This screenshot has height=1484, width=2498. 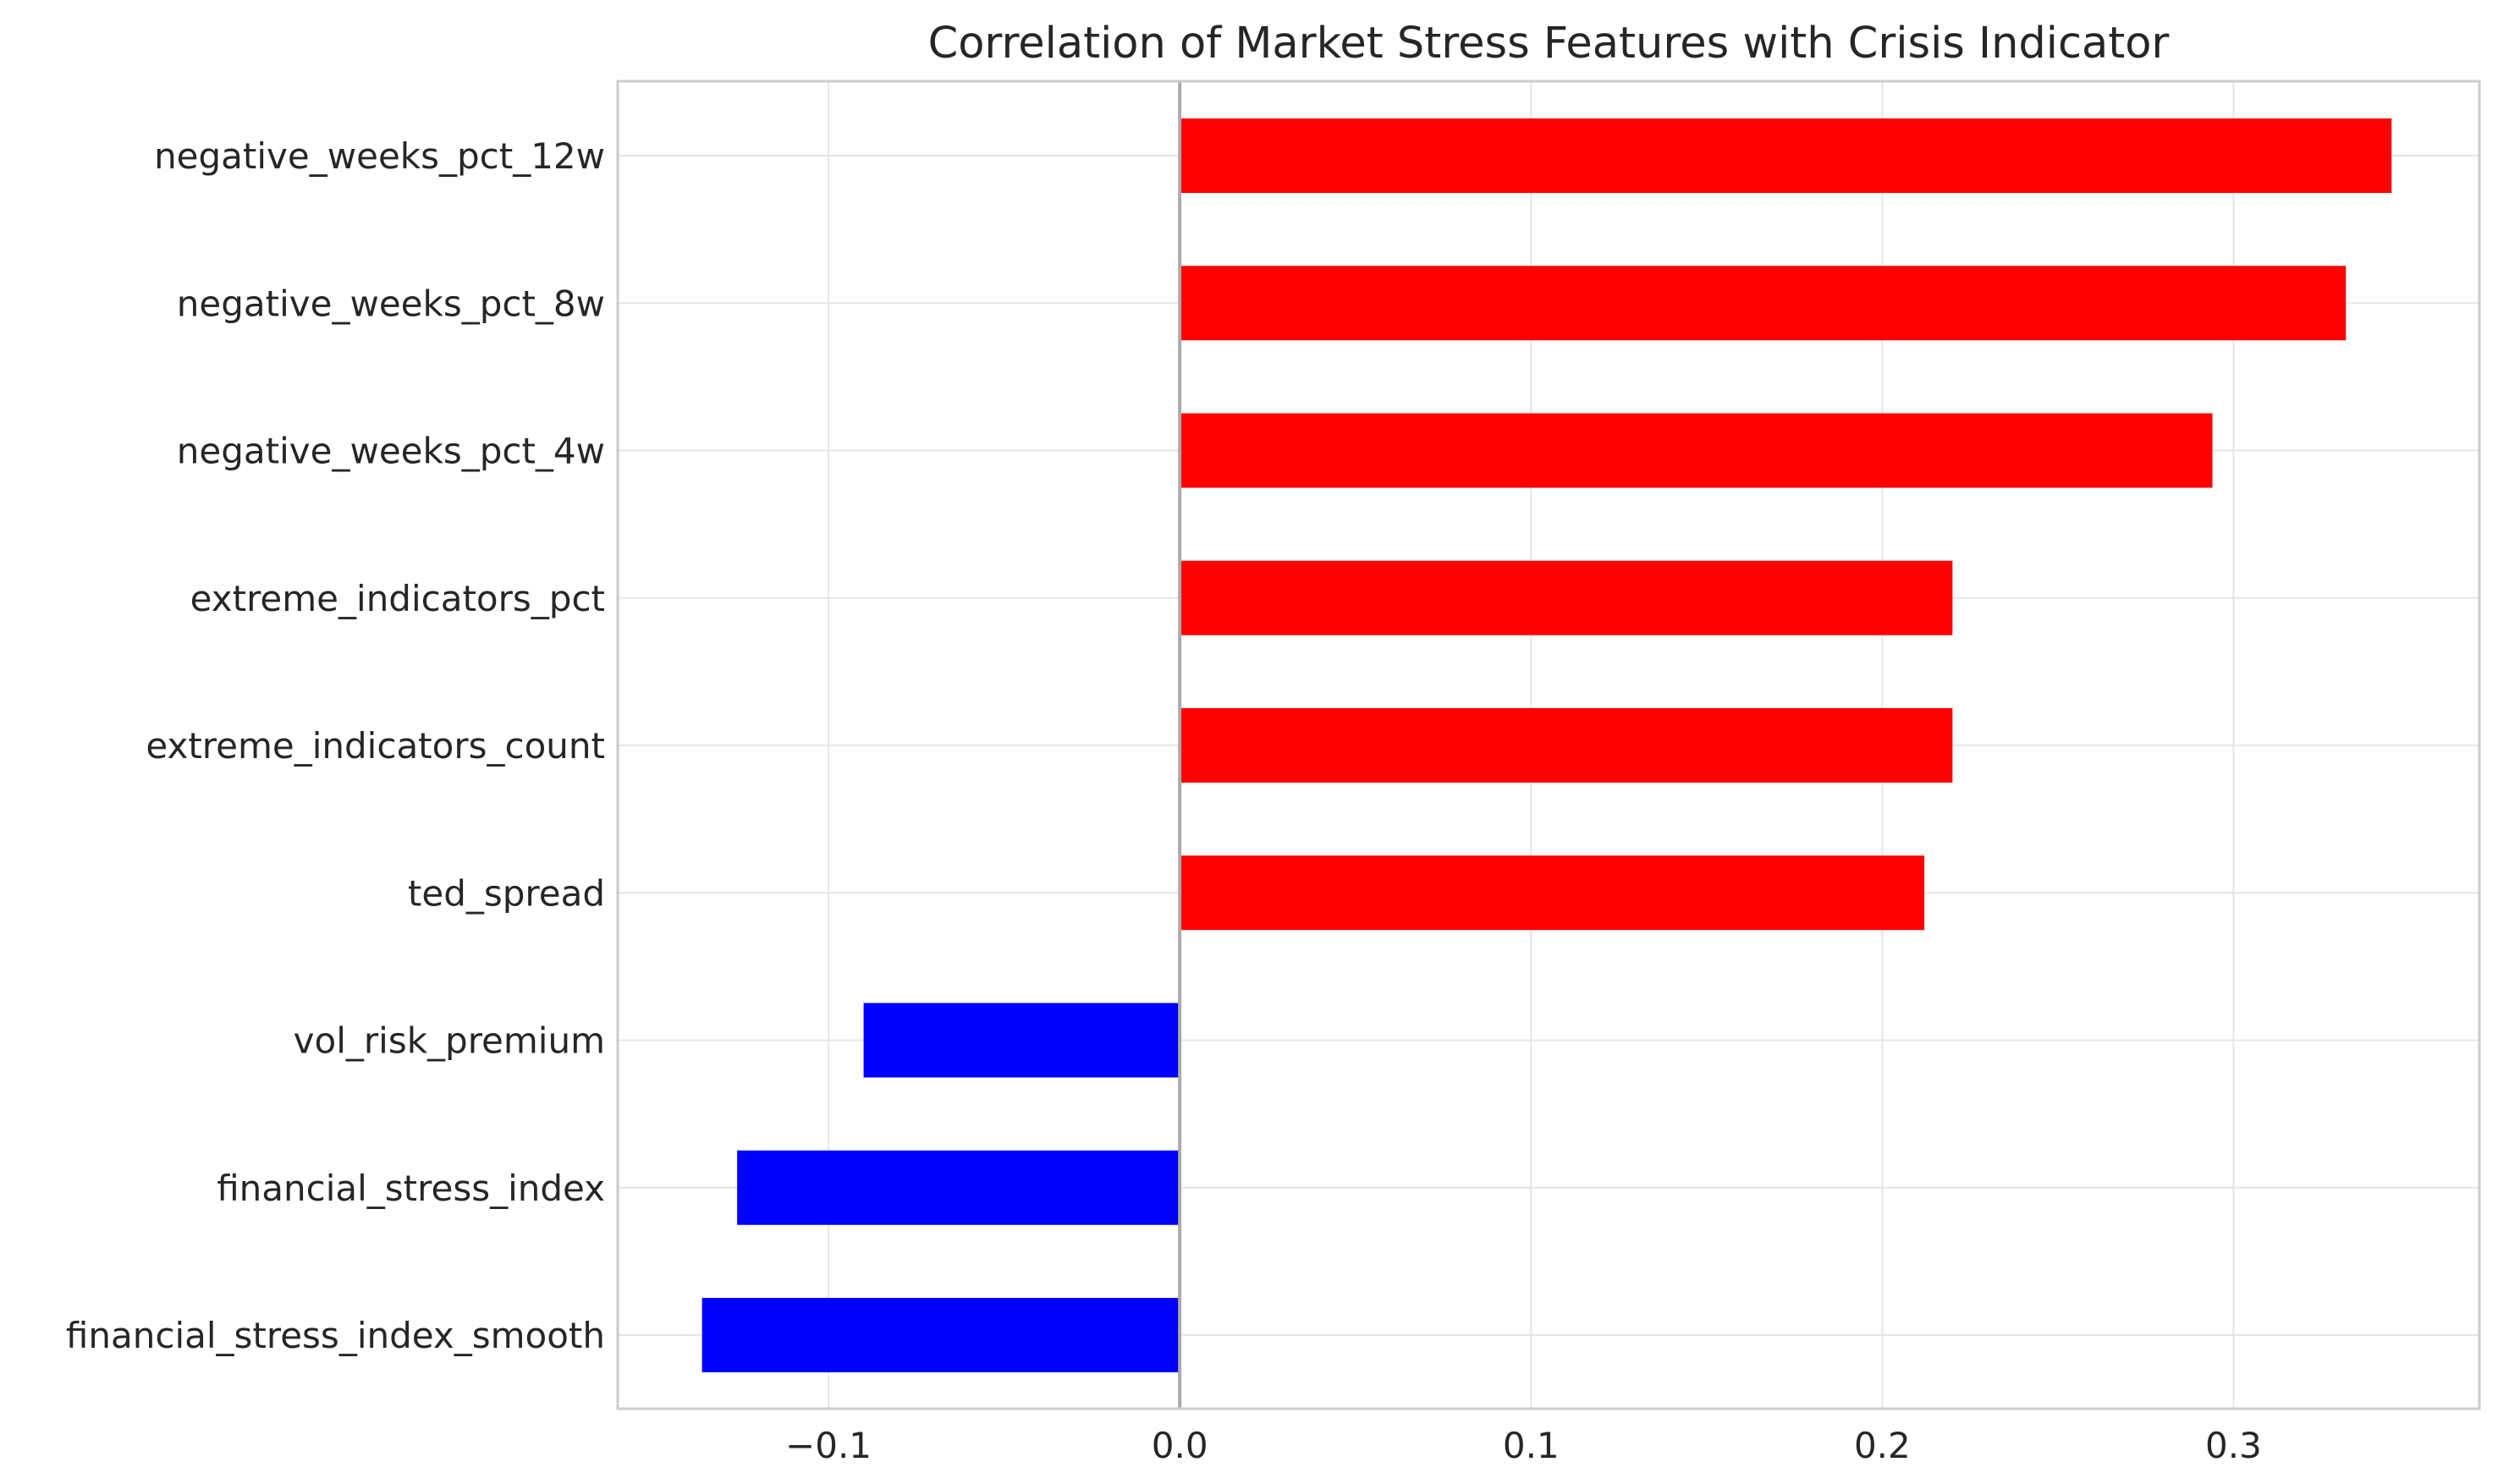 What do you see at coordinates (1786, 155) in the screenshot?
I see `bar-negative_weeks_pct_12w` at bounding box center [1786, 155].